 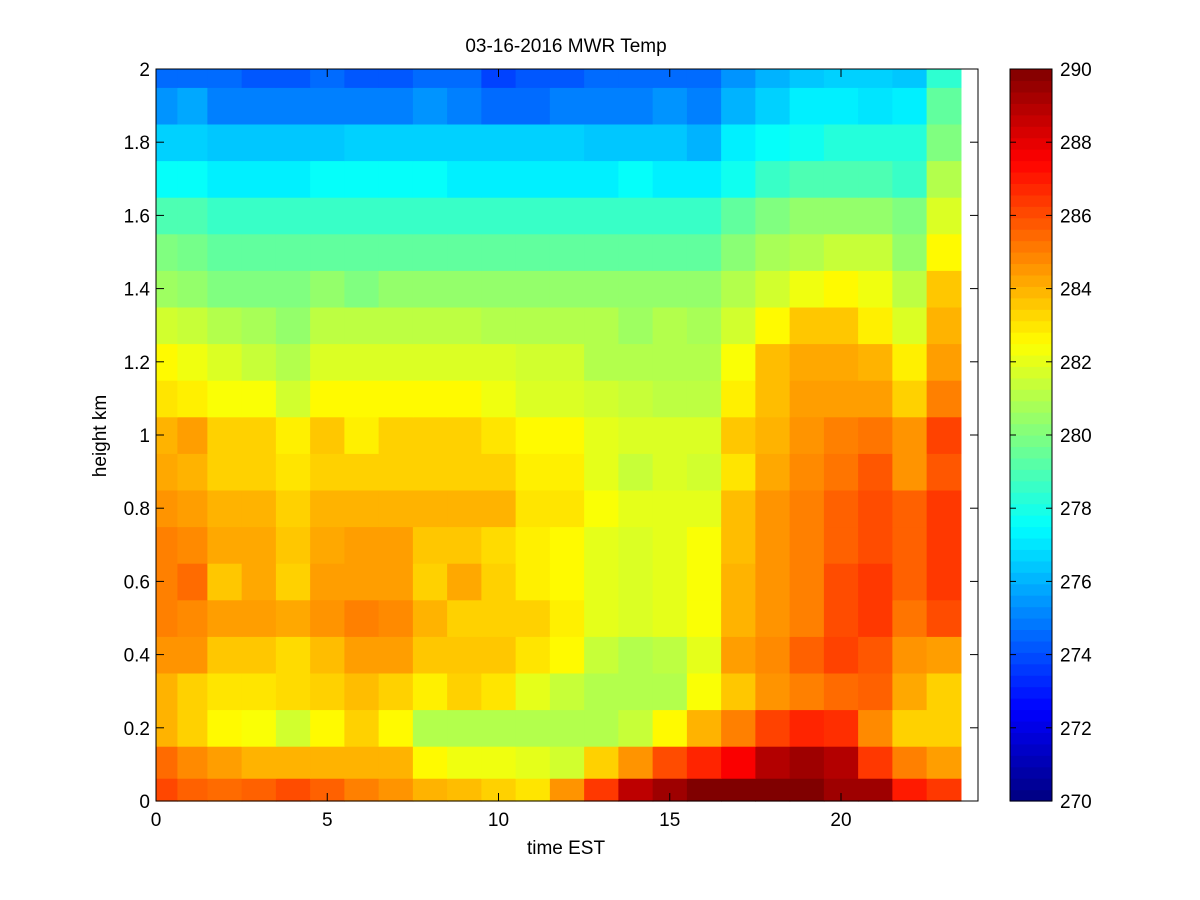 I want to click on y-tick-label: 1, so click(x=144, y=436).